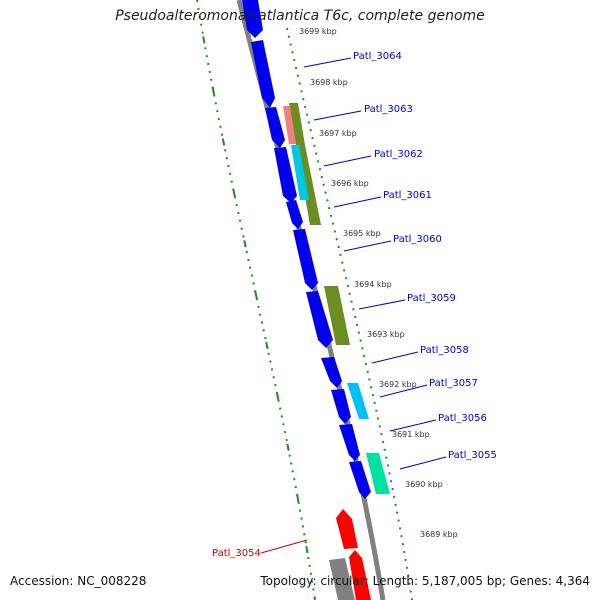  I want to click on gene-label: Patl_3062, so click(398, 154).